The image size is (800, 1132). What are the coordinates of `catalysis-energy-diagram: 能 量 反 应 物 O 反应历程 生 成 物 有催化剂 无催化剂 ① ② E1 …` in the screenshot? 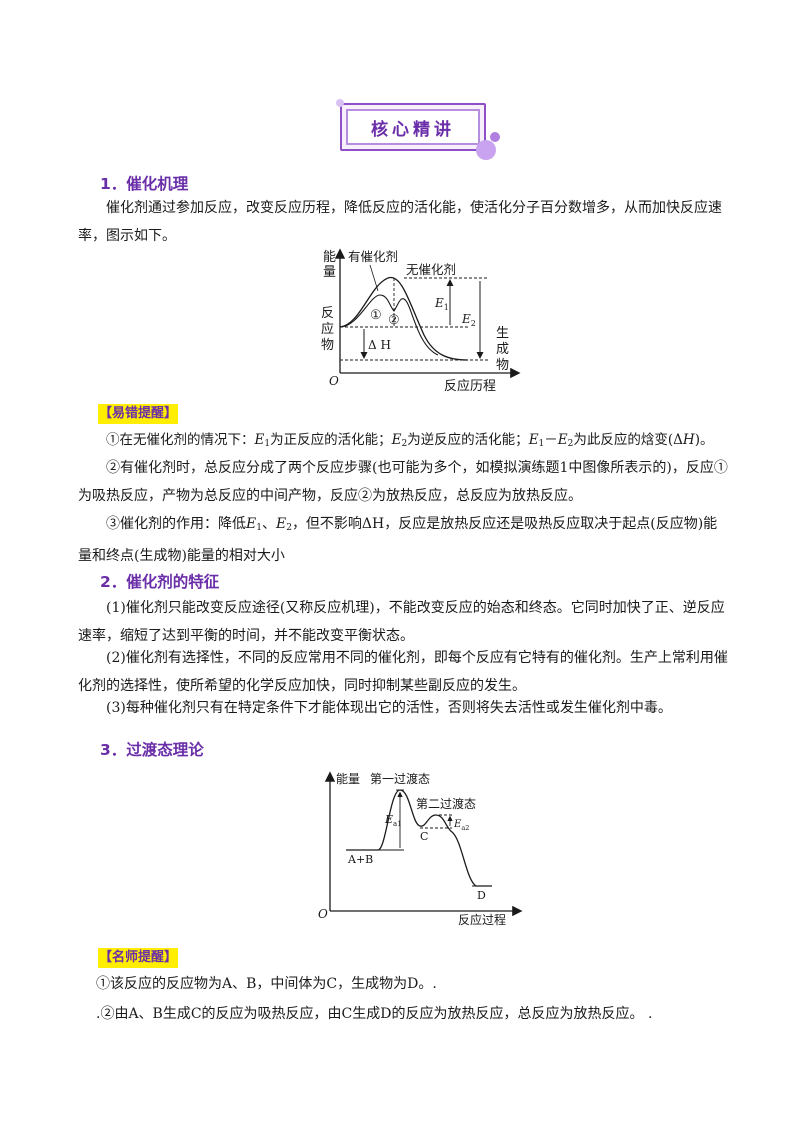 It's located at (421, 321).